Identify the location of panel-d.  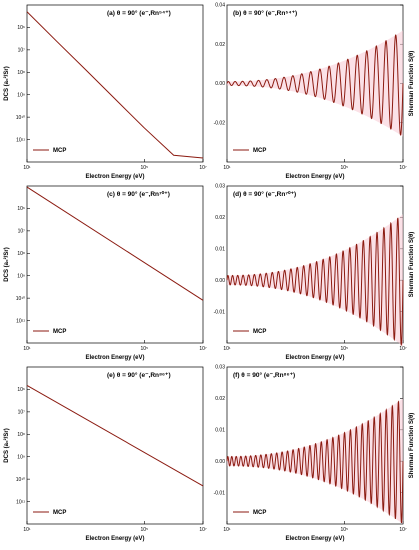
(315, 266).